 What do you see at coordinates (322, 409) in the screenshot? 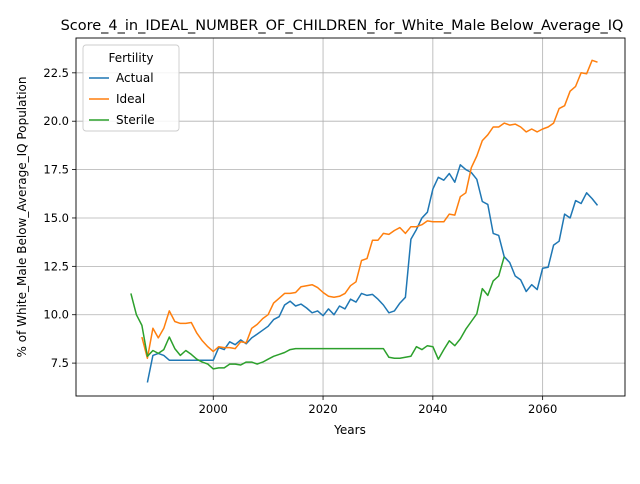
I see `x-tick-label: 2020` at bounding box center [322, 409].